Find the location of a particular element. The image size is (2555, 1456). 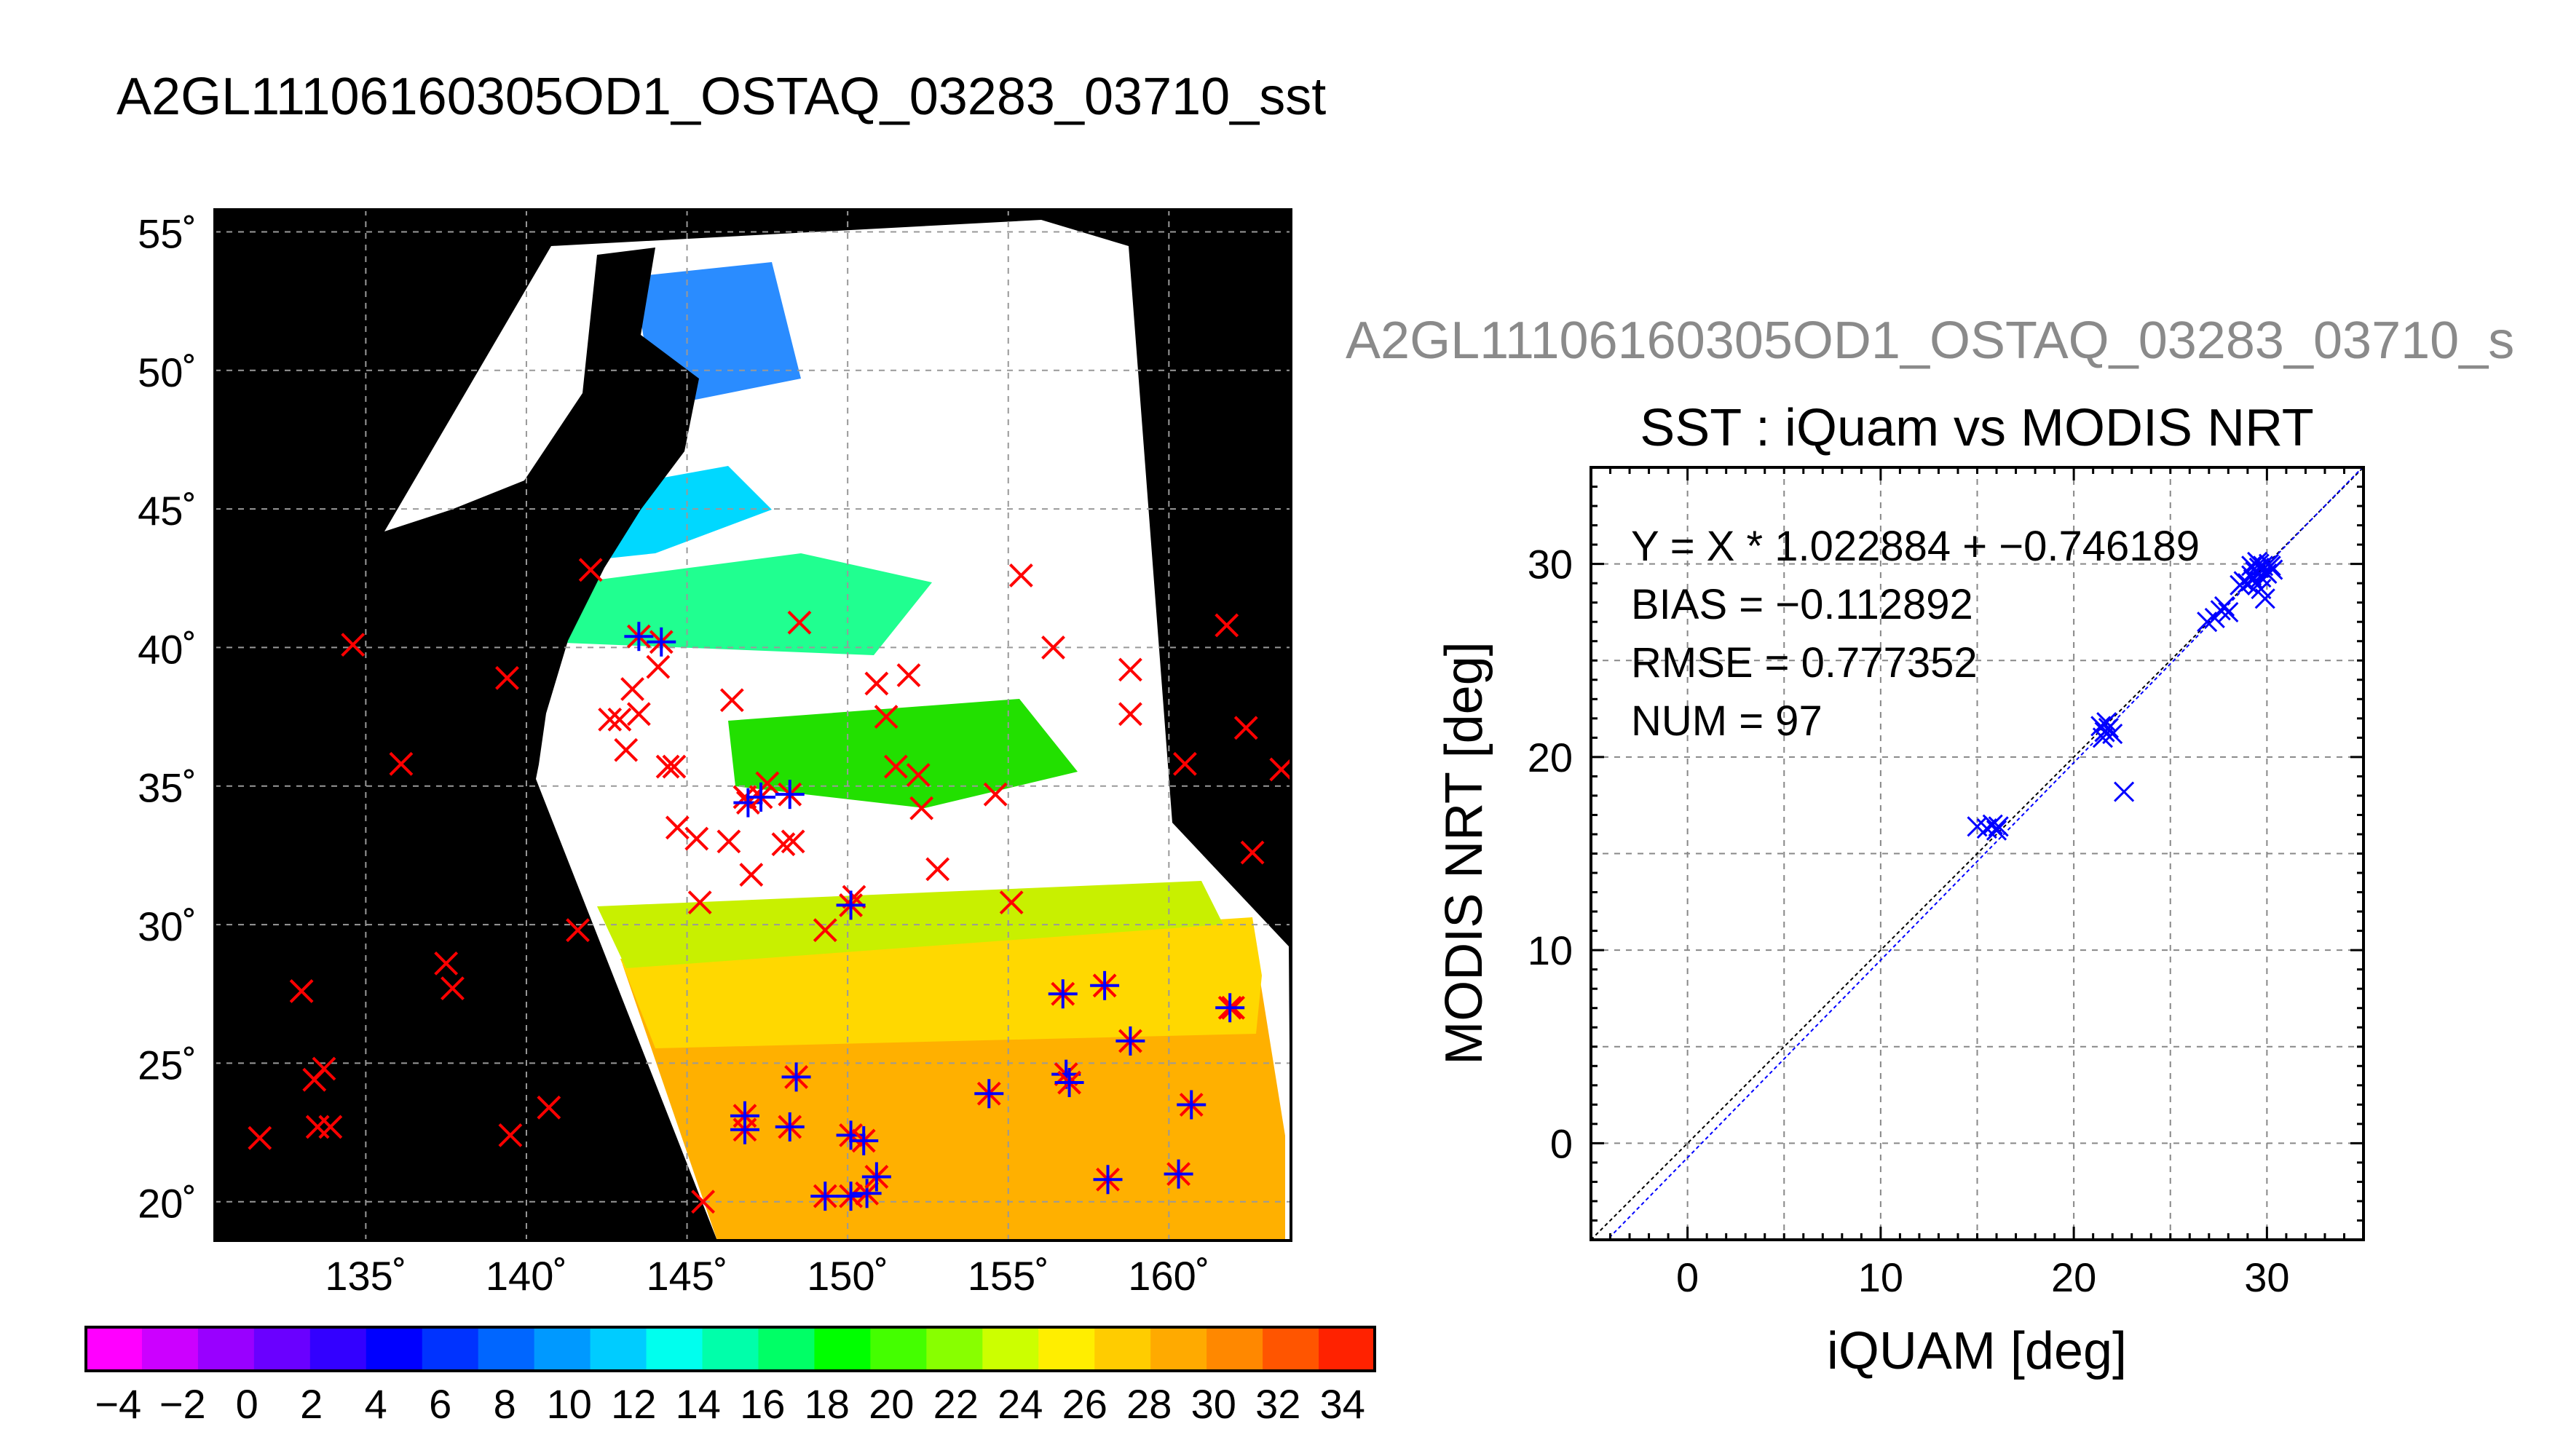

lat-tick-label: 35˚ is located at coordinates (167, 788).